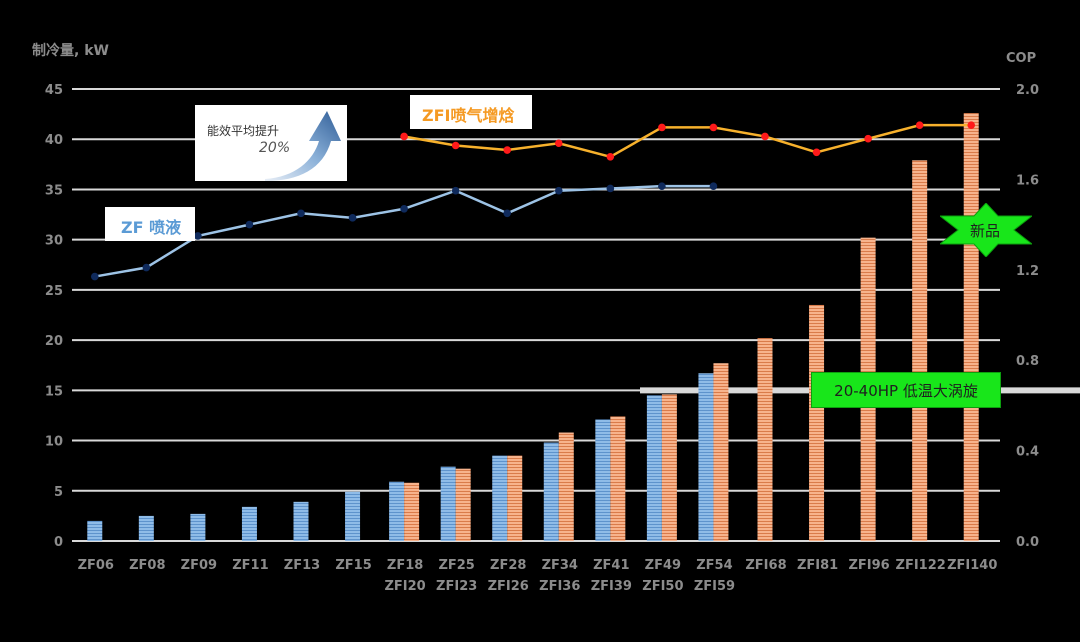 The height and width of the screenshot is (642, 1080). Describe the element at coordinates (243, 131) in the screenshot. I see `improvement-label: 能效平均提升` at that location.